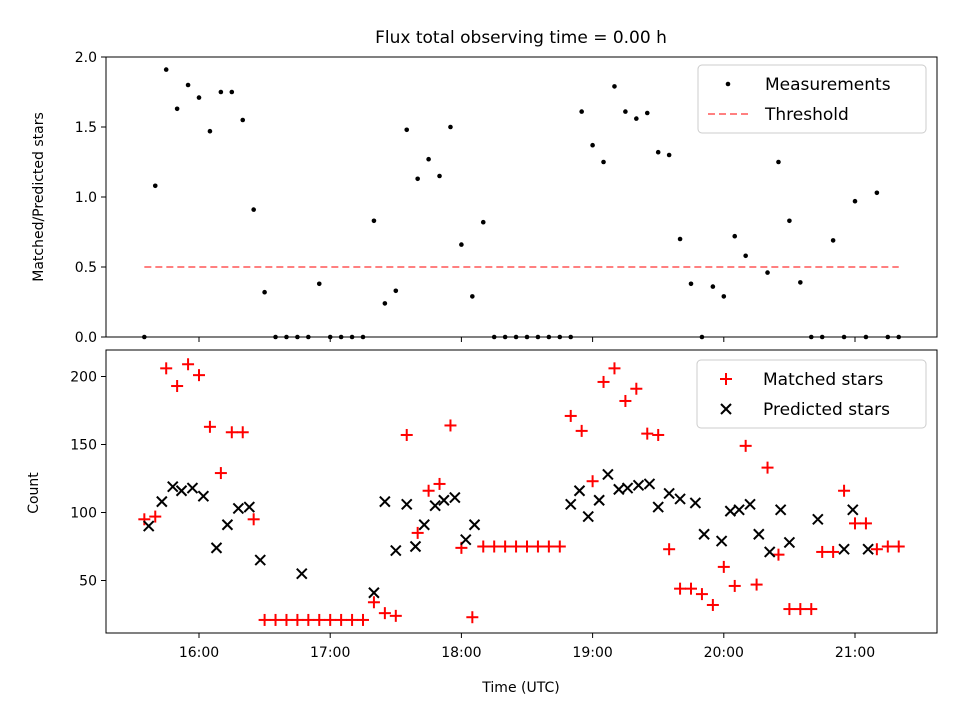 The image size is (960, 720). What do you see at coordinates (855, 653) in the screenshot?
I see `bottom-xtick-label: 21:00` at bounding box center [855, 653].